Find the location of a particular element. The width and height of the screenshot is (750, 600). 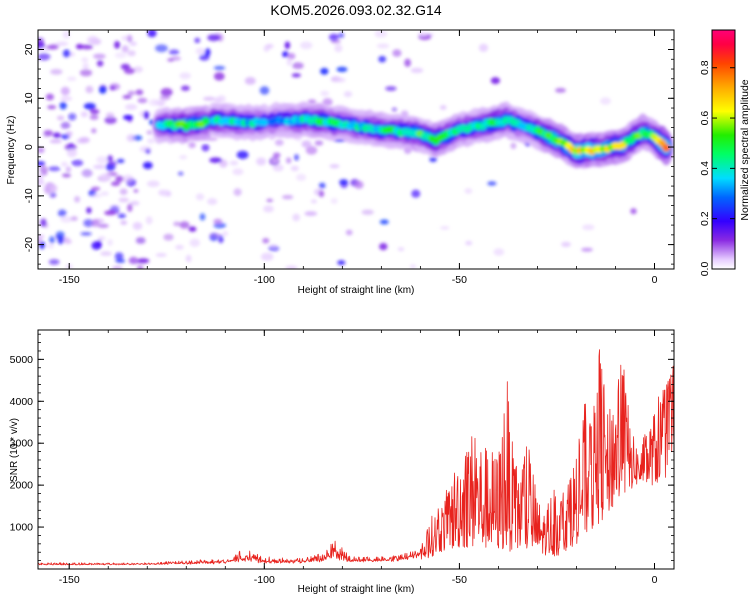

colorbar-label: Normalized spectral amplitude is located at coordinates (744, 149).